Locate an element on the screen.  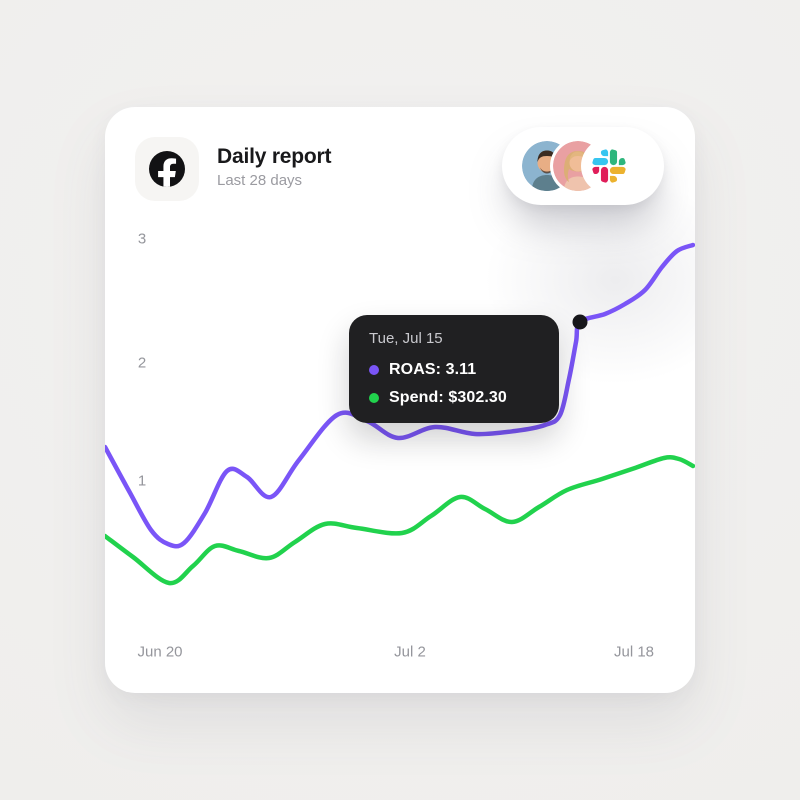
tooltip-roas-row: ROAS: 3.11 is located at coordinates (454, 370).